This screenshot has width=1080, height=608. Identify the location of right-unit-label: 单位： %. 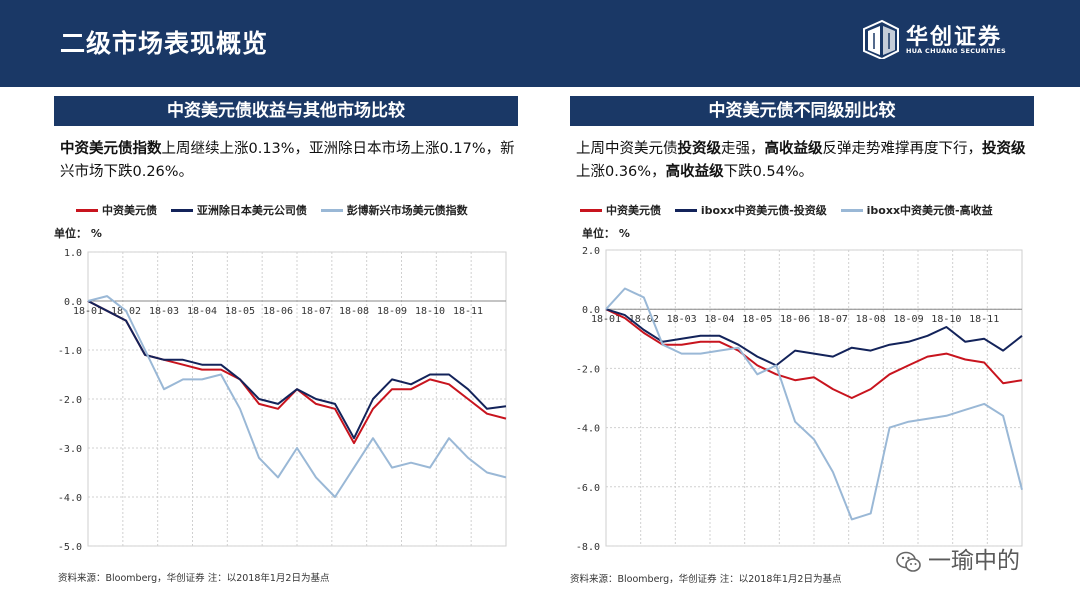
(606, 233).